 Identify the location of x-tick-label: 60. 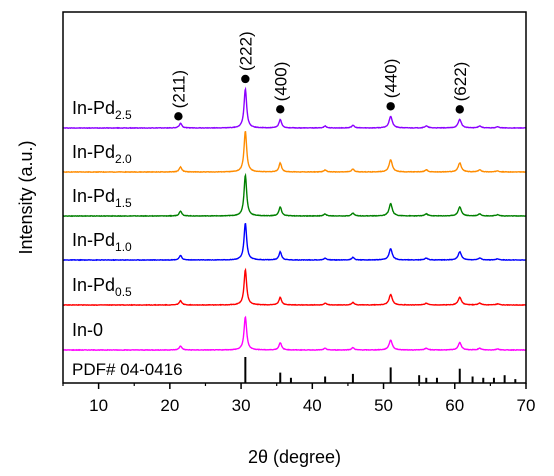
(454, 405).